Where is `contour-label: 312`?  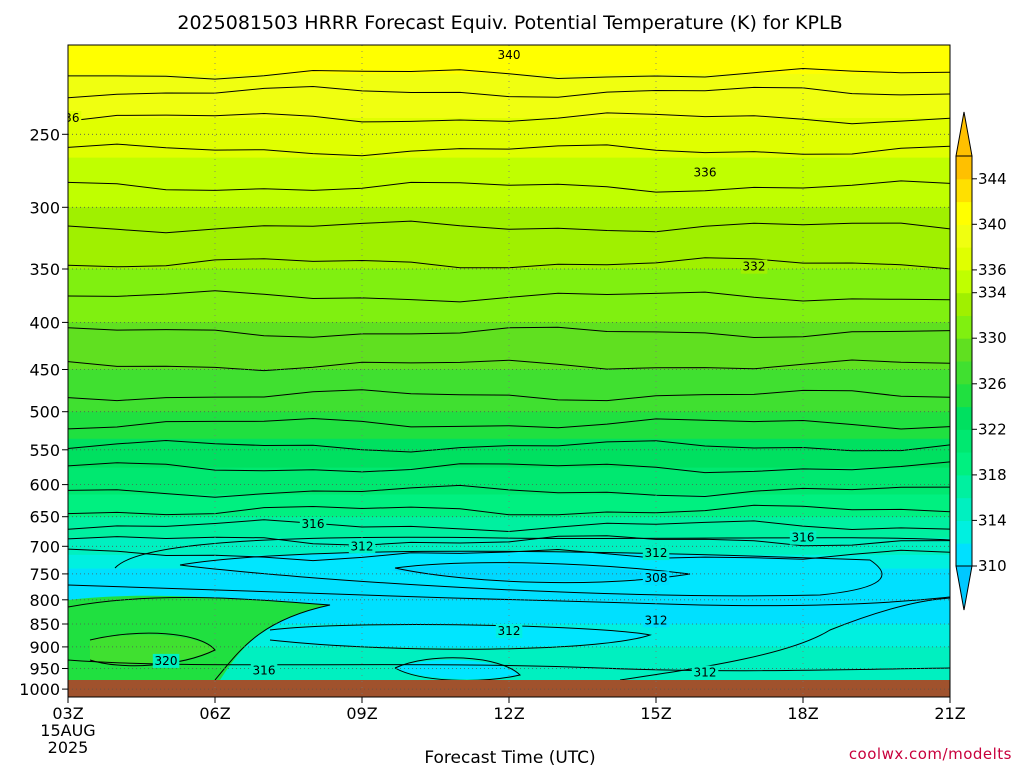 contour-label: 312 is located at coordinates (656, 553).